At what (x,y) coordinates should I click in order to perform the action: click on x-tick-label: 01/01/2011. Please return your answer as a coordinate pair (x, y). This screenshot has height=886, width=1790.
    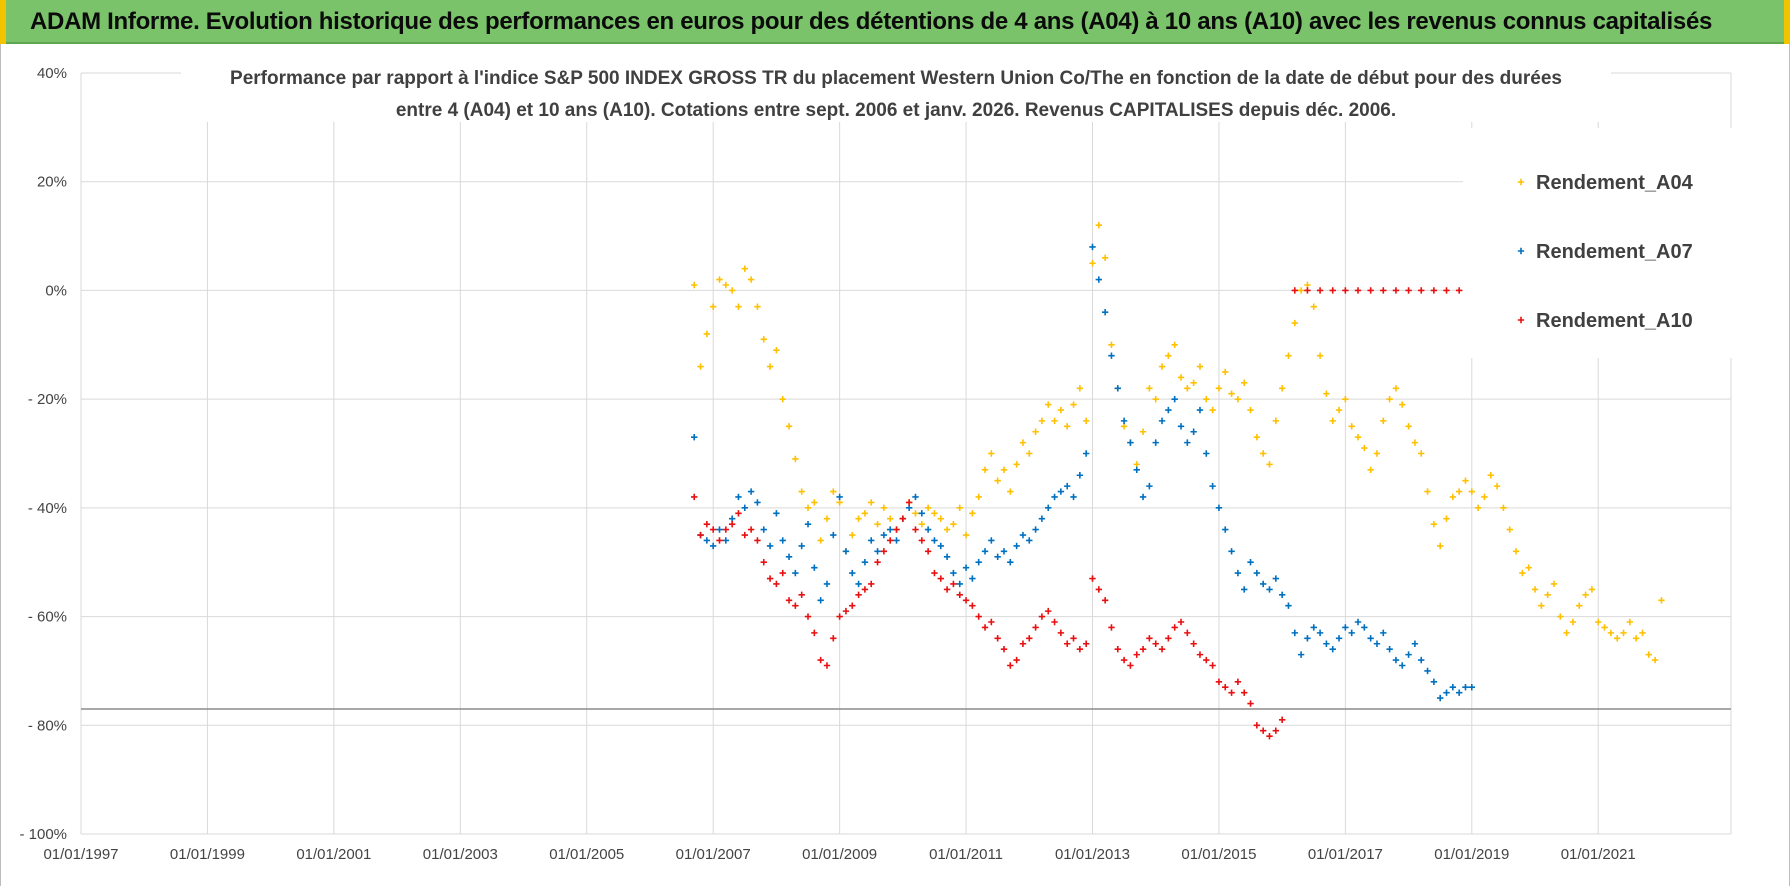
    Looking at the image, I should click on (966, 854).